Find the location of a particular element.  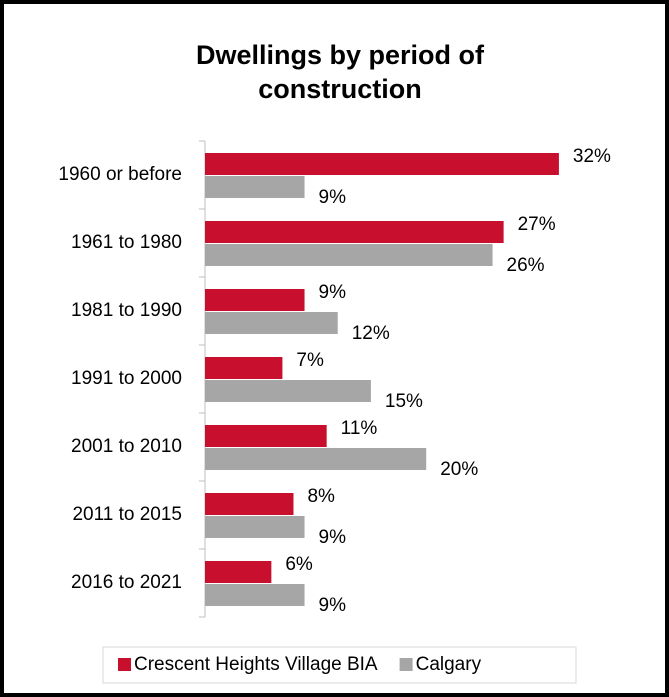

value-label: 11% is located at coordinates (359, 428).